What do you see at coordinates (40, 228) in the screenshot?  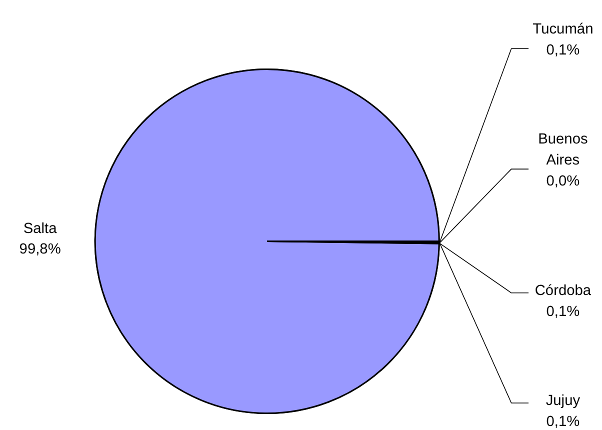 I see `slice-label: Salta` at bounding box center [40, 228].